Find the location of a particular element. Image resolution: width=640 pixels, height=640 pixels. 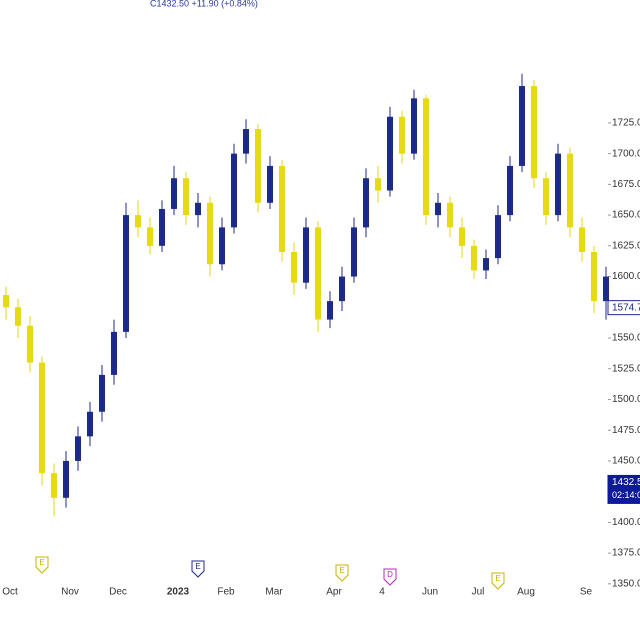

x-tick-label: Aug is located at coordinates (526, 592).